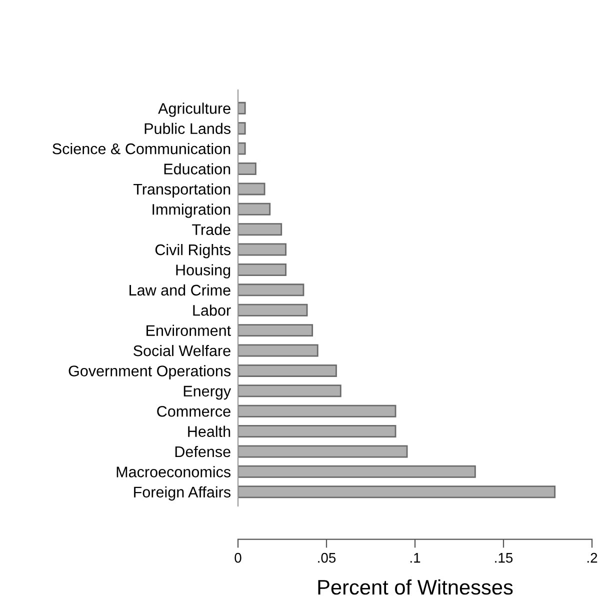  I want to click on y-tick-label: Defense, so click(202, 452).